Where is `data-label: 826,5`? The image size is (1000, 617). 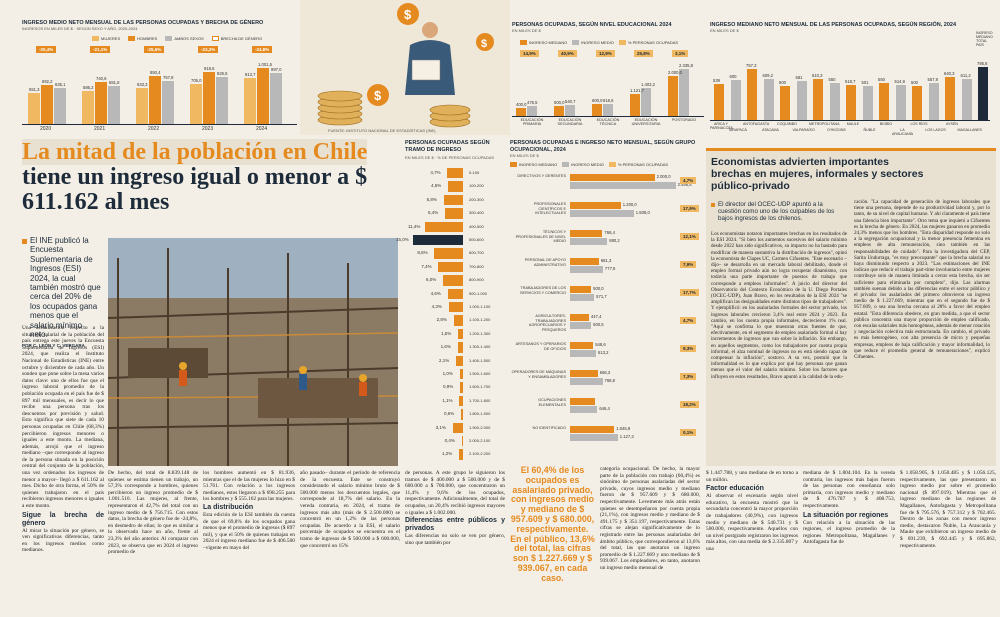
data-label: 826,5 is located at coordinates (222, 74).